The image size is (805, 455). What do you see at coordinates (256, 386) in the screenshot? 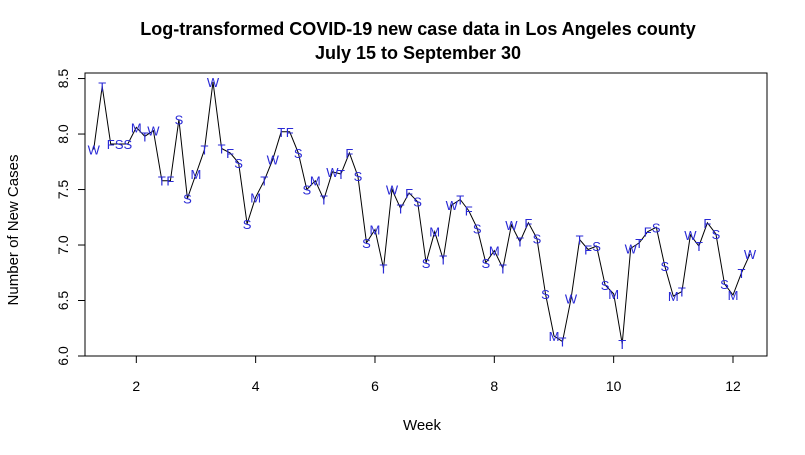
I see `x-tick-label: 4` at bounding box center [256, 386].